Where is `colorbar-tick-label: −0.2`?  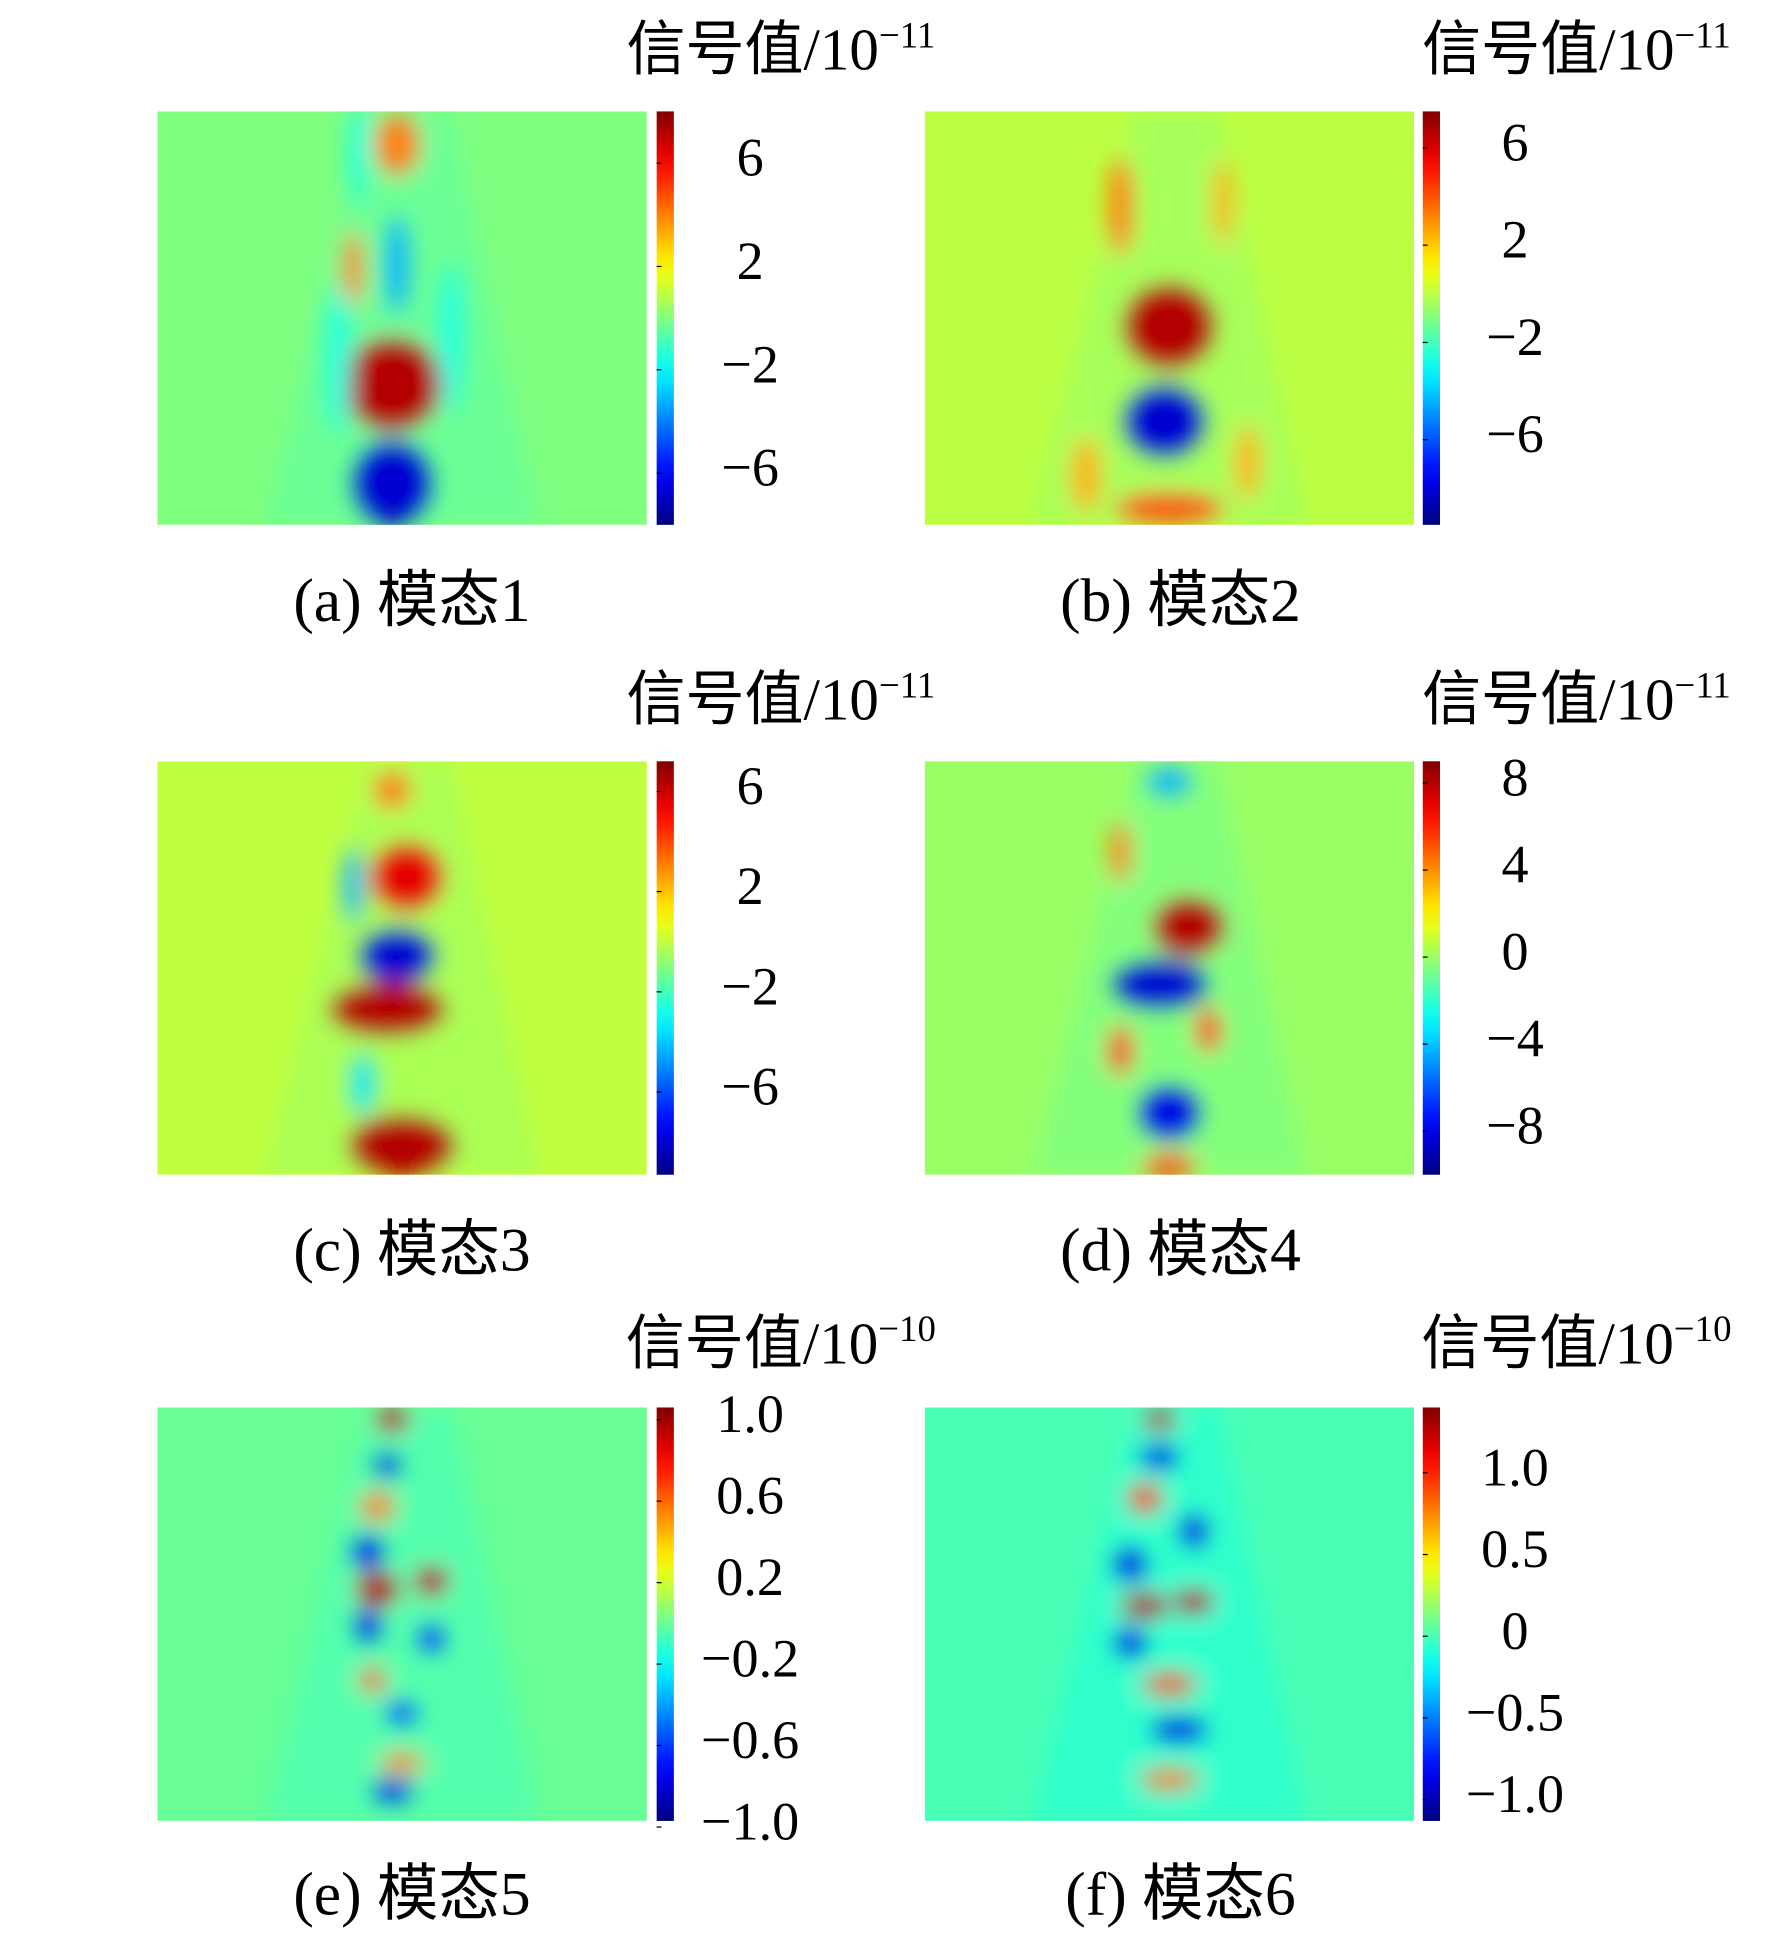 colorbar-tick-label: −0.2 is located at coordinates (750, 1658).